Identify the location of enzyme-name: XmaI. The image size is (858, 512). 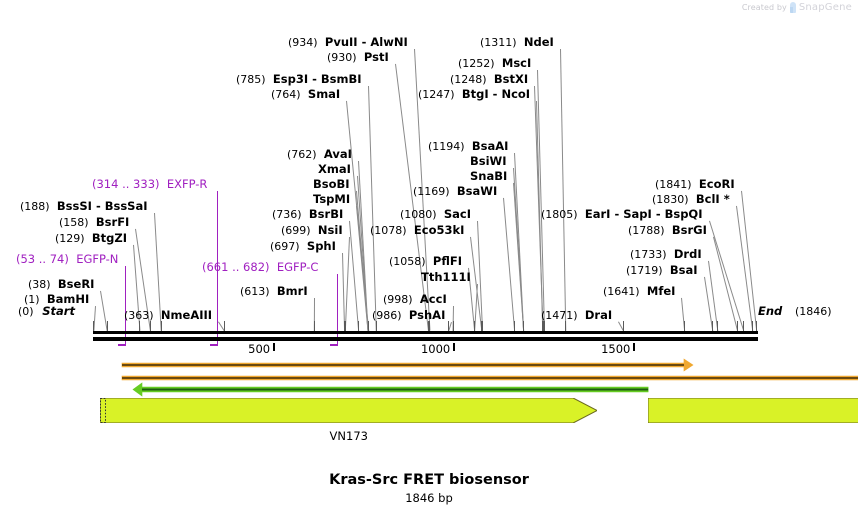
(334, 169).